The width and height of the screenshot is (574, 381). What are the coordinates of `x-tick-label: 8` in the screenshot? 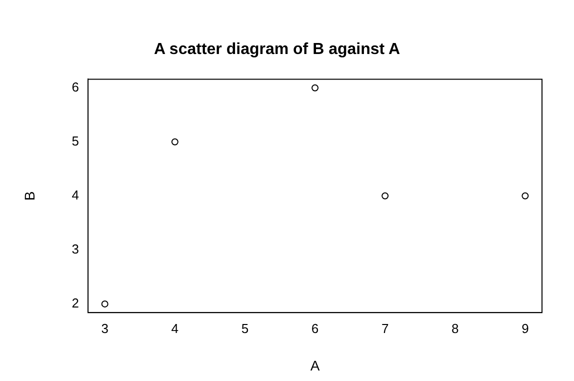 It's located at (455, 328).